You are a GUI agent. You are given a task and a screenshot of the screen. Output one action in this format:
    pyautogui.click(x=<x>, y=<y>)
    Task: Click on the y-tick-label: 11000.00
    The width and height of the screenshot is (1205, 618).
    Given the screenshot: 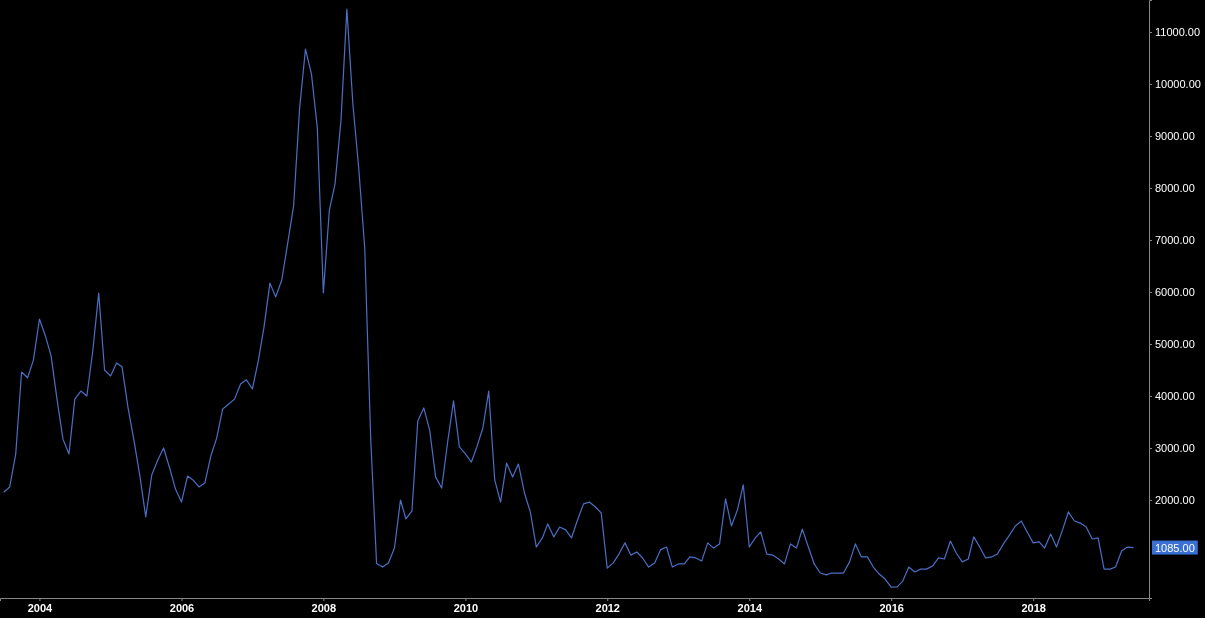 What is the action you would take?
    pyautogui.click(x=1178, y=32)
    